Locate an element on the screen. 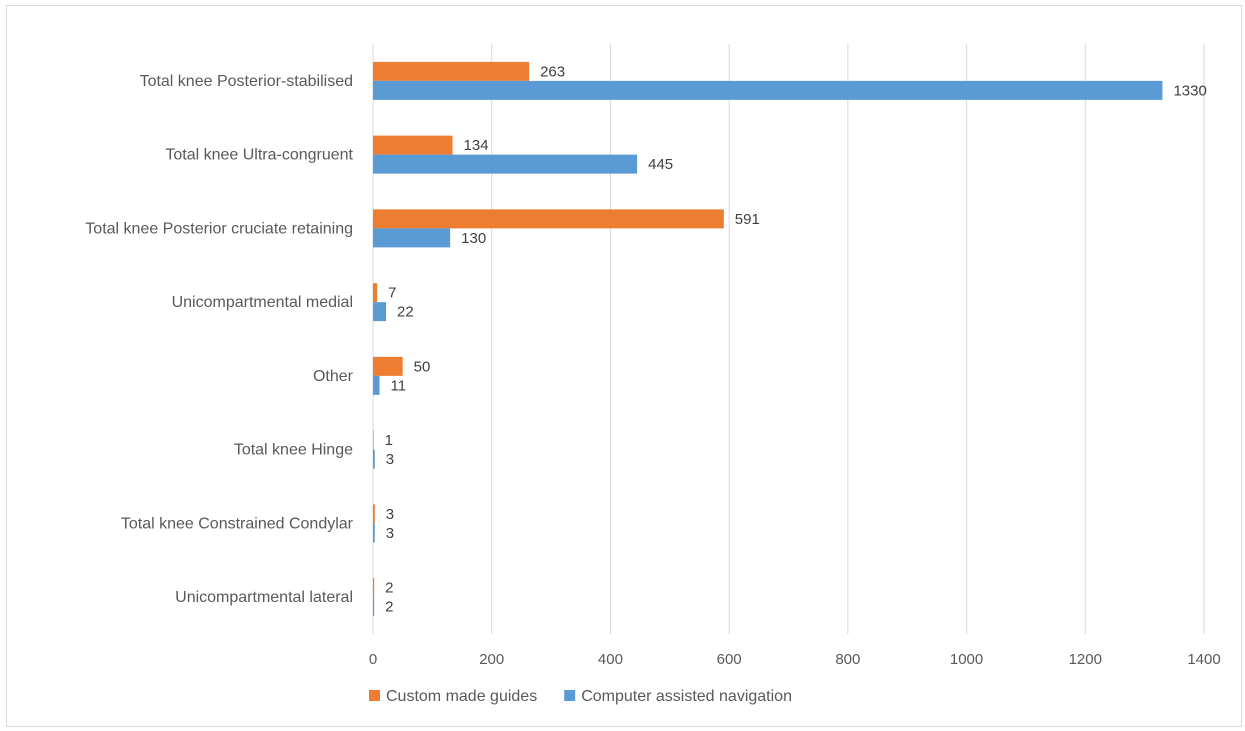  data-label: 1330 is located at coordinates (1189, 90).